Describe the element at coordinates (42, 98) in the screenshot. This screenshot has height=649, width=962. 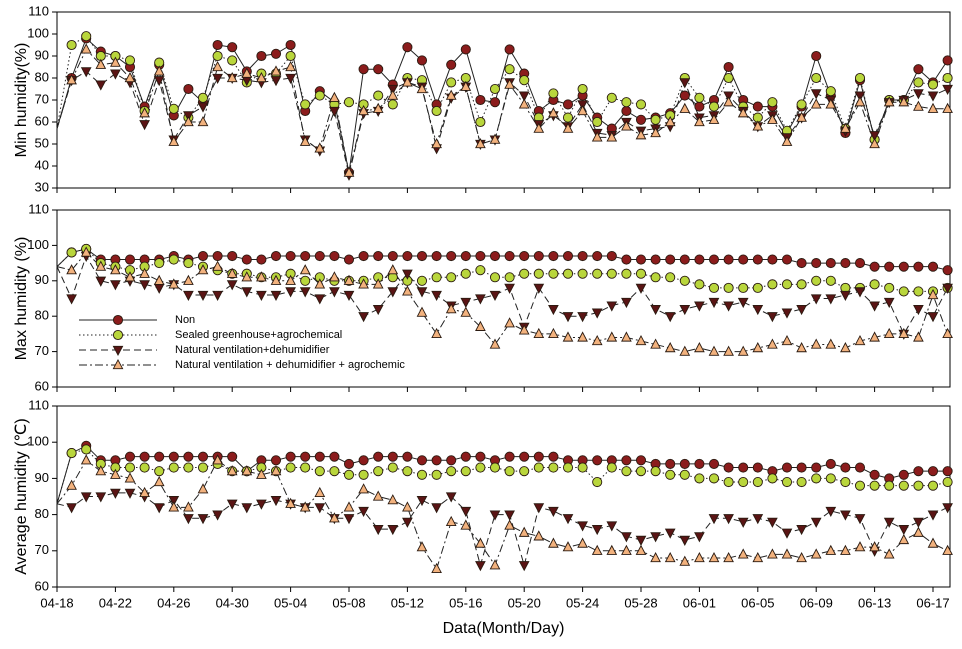
I see `y-tick-label: 70` at that location.